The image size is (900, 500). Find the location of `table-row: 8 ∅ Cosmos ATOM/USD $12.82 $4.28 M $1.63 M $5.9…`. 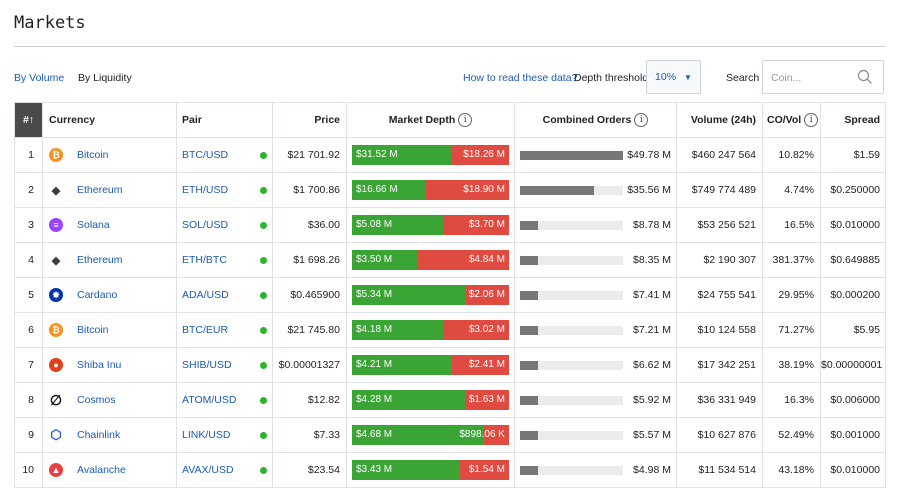

table-row: 8 ∅ Cosmos ATOM/USD $12.82 $4.28 M $1.63 M $5.9… is located at coordinates (450, 400).